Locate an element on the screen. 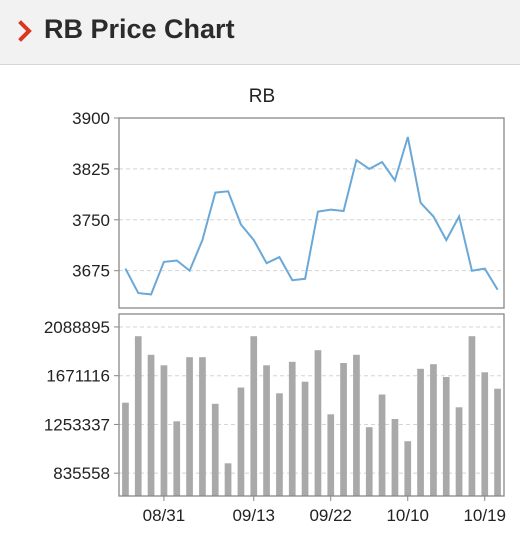 This screenshot has height=552, width=520. x-tick-label: 08/31 is located at coordinates (164, 515).